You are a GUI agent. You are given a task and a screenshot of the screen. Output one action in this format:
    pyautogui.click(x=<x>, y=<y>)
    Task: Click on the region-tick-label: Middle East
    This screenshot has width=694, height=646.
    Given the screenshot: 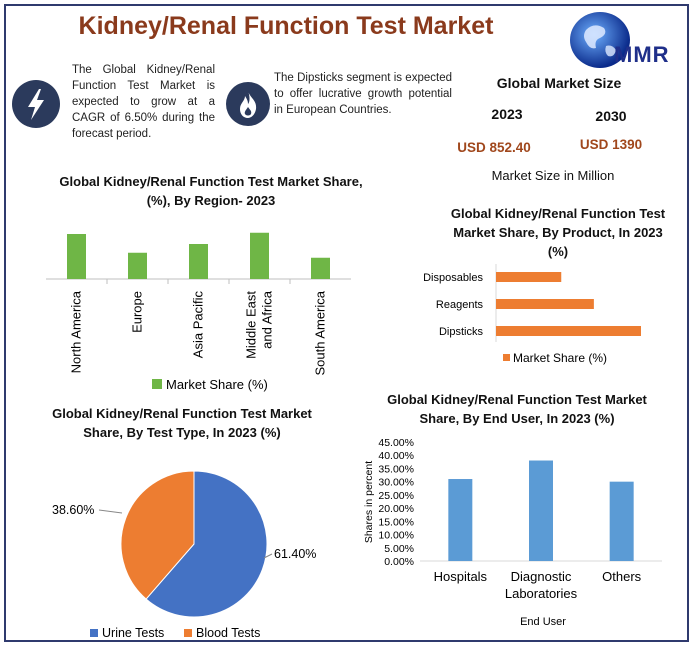 What is the action you would take?
    pyautogui.click(x=251, y=325)
    